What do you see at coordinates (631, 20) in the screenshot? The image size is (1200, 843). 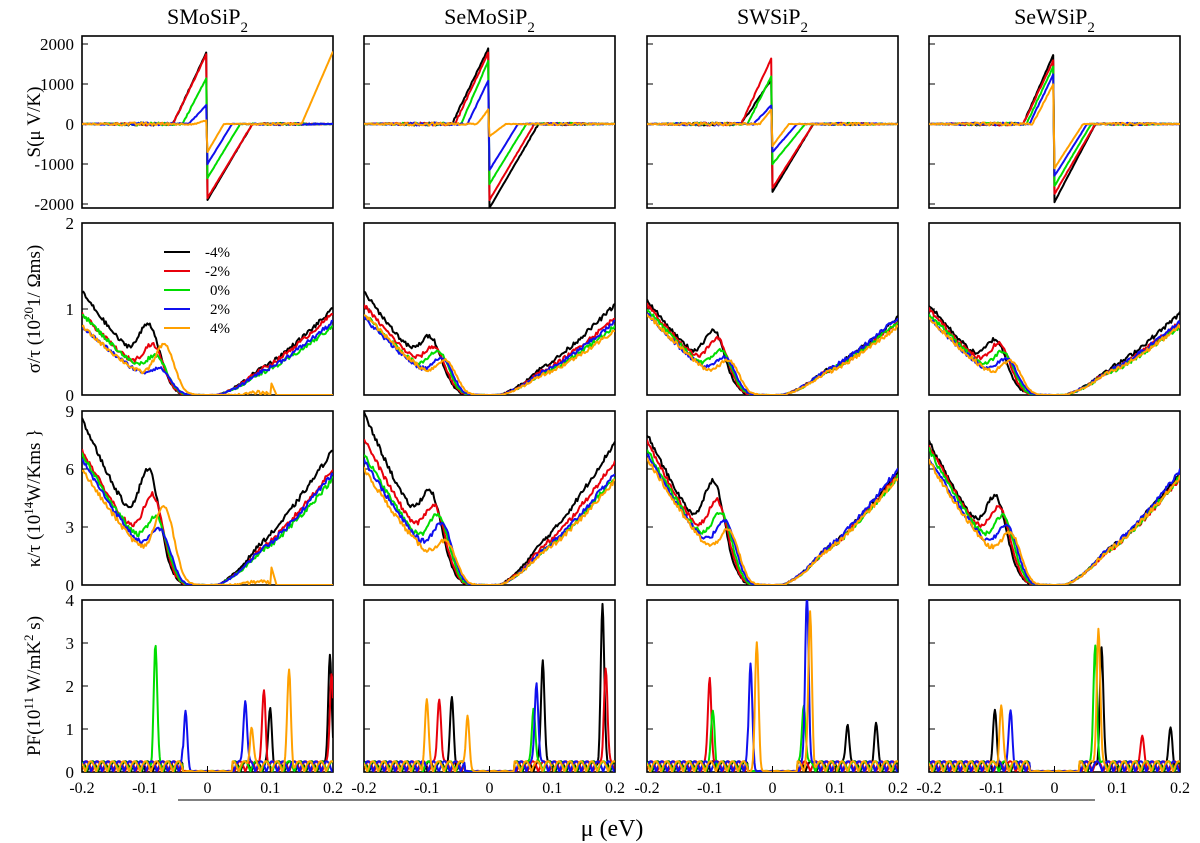 I see `column-titles: SMoSiP2 SeMoSiP2 SWSiP2 SeWSiP2` at bounding box center [631, 20].